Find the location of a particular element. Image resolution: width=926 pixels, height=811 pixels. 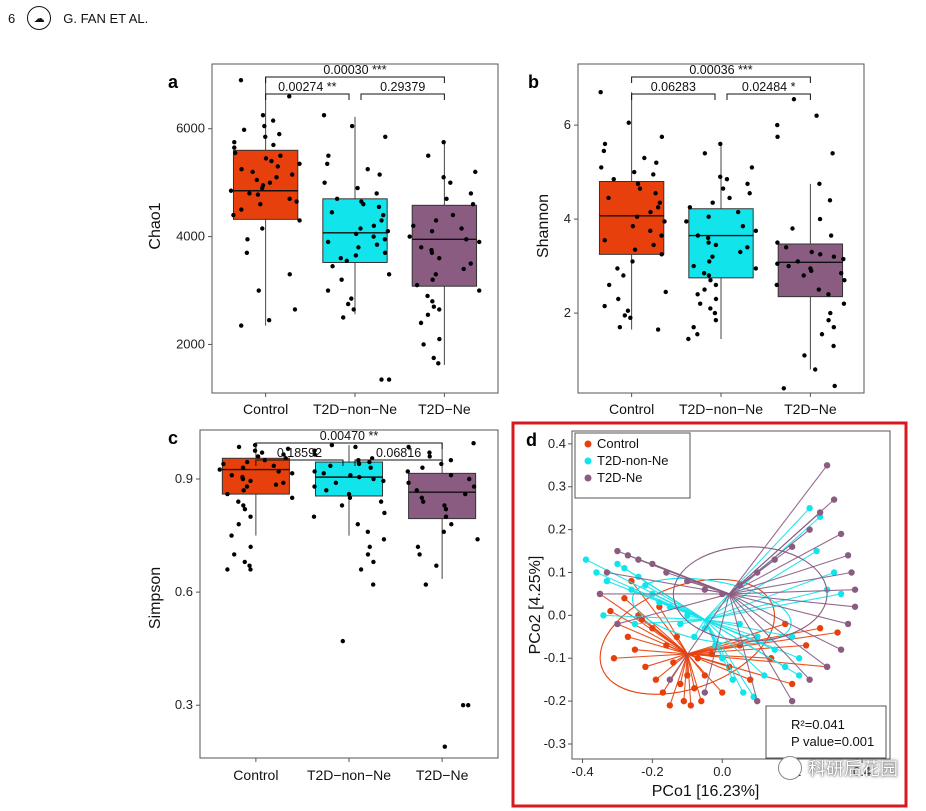

legend-marker is located at coordinates (588, 444).